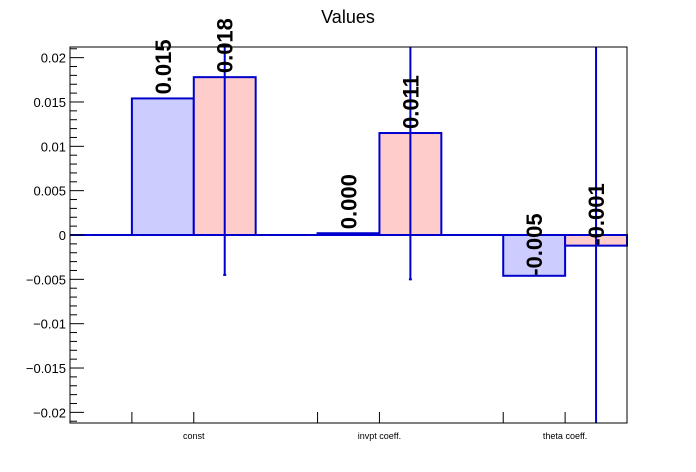 The image size is (696, 472). Describe the element at coordinates (49, 191) in the screenshot. I see `y-tick-label: 0.005` at that location.